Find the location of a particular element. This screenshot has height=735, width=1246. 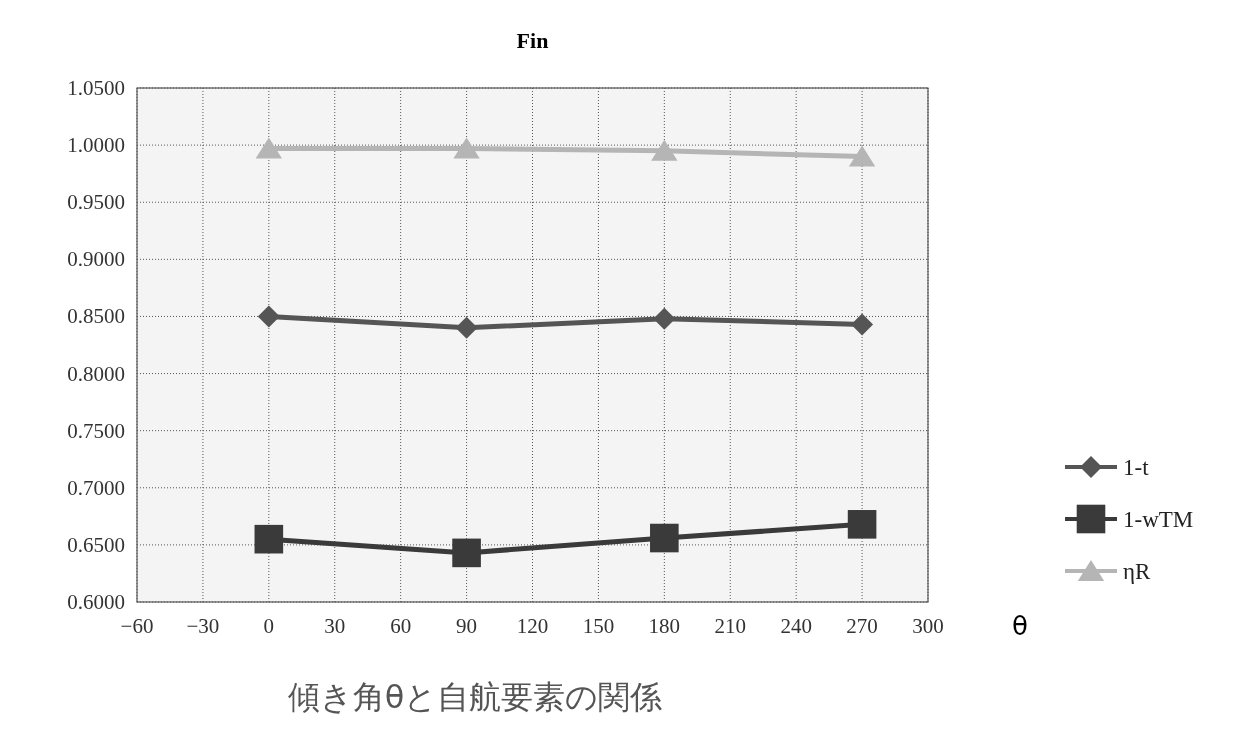

y-tick-label: 0.9000 is located at coordinates (96, 259).